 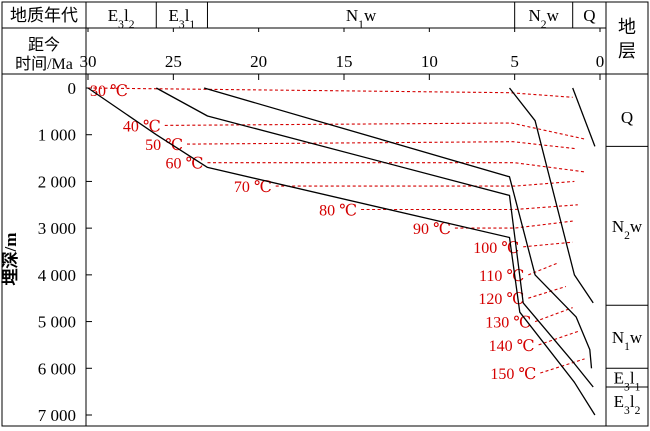 What do you see at coordinates (627, 229) in the screenshot?
I see `strata-unit-label: N2w` at bounding box center [627, 229].